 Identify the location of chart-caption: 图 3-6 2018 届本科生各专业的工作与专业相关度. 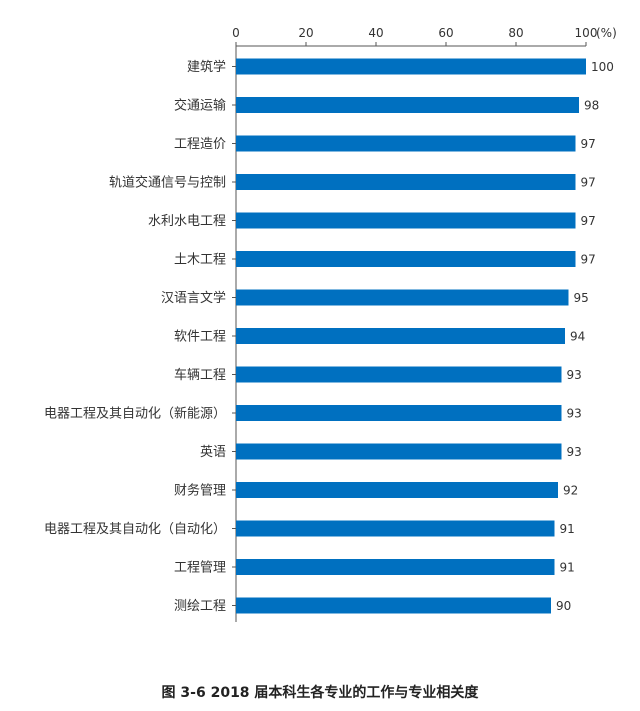
(320, 693).